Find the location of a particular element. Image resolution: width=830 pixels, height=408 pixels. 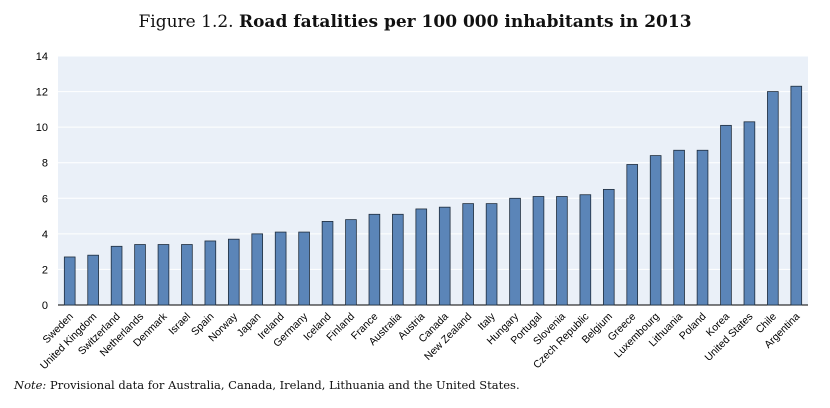

y-tick-label: 10 is located at coordinates (42, 128).